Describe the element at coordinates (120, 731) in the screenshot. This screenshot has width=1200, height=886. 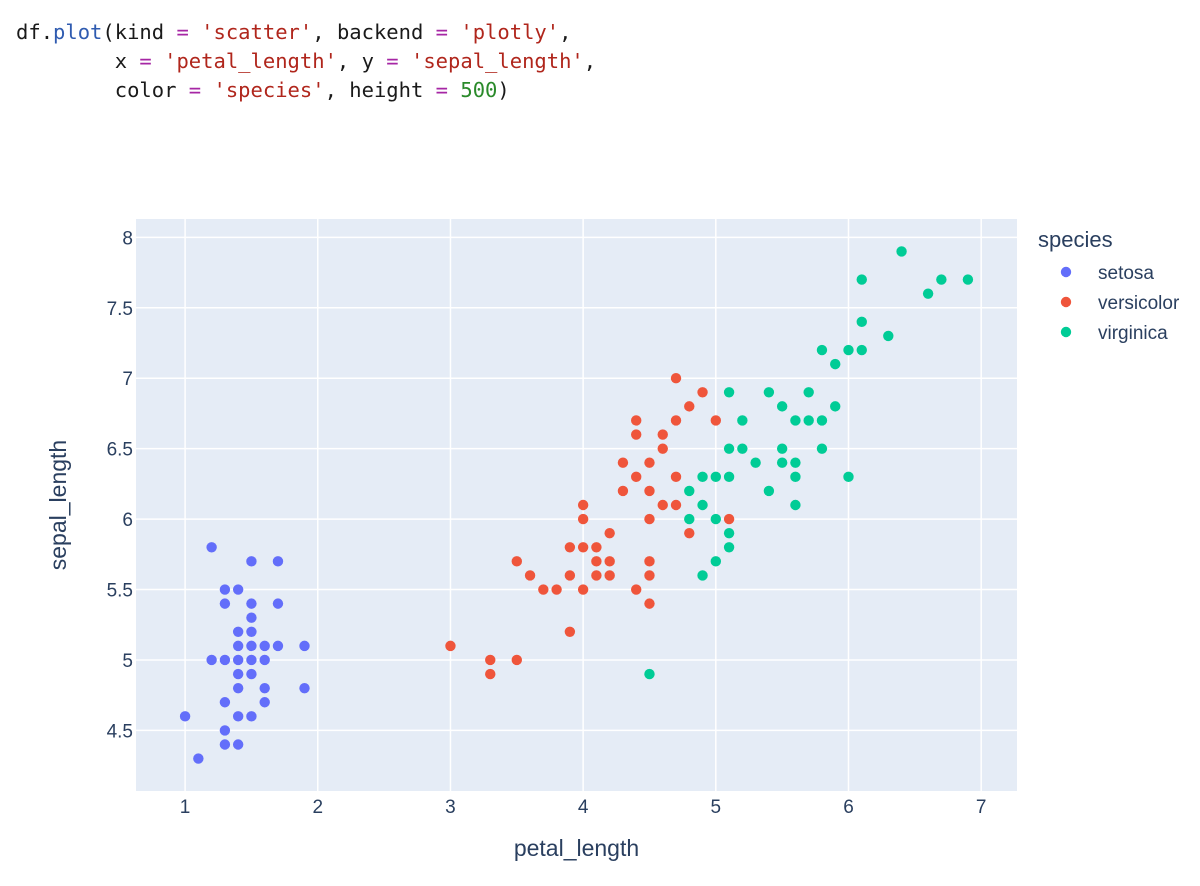
I see `y-tick-label: 4.5` at that location.